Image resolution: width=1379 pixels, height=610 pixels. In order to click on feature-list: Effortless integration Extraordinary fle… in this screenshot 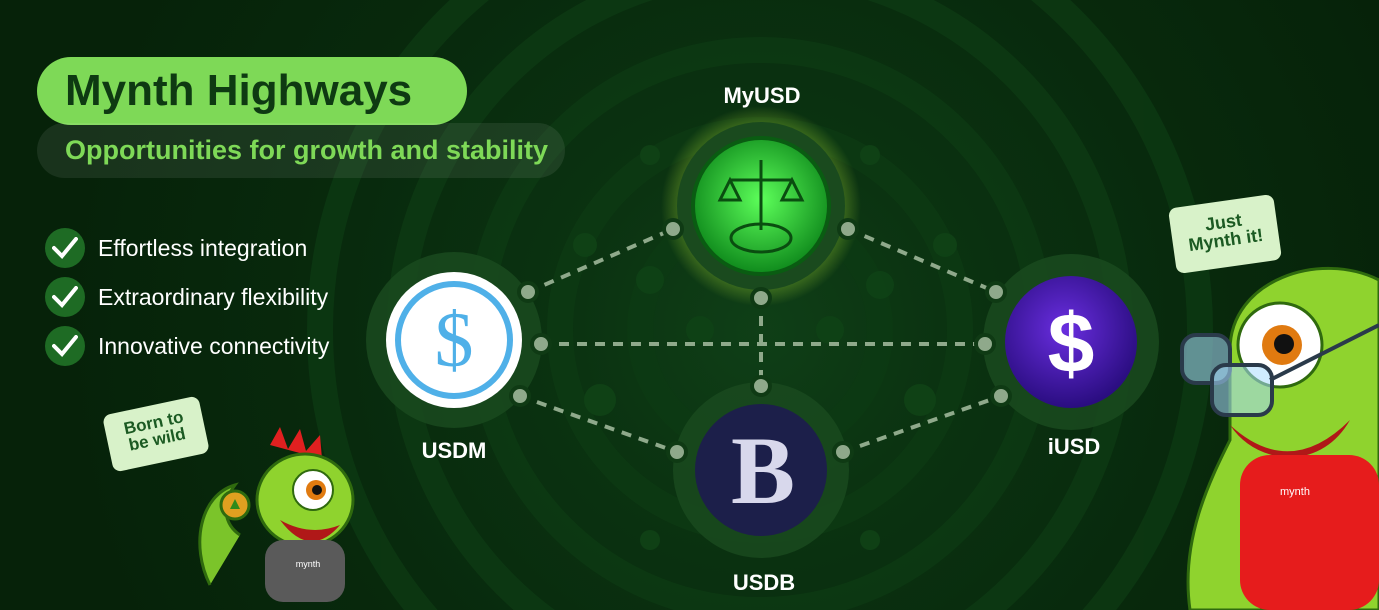, I will do `click(187, 301)`.